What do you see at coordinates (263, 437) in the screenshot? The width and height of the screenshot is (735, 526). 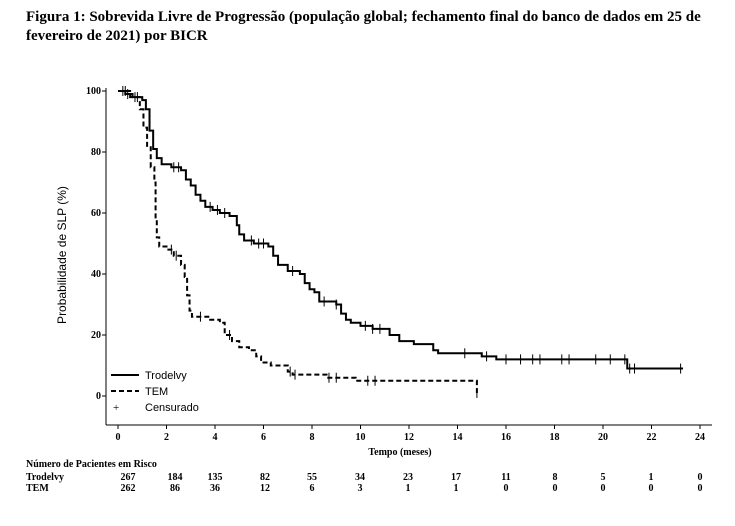 I see `x-tick-label: 6` at bounding box center [263, 437].